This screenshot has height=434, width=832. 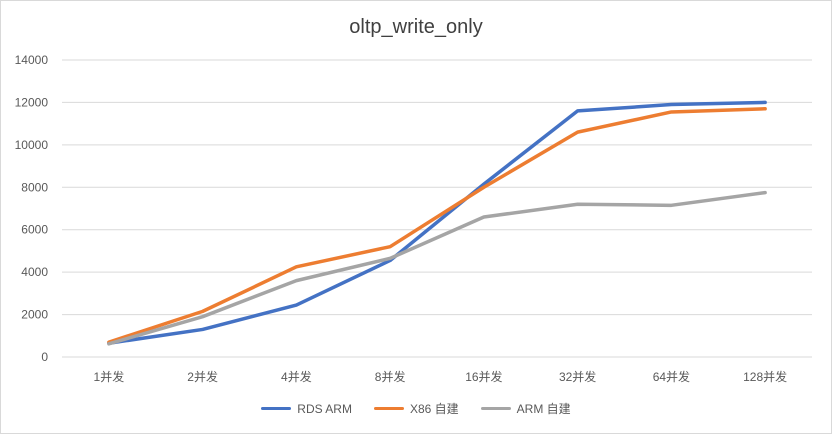 What do you see at coordinates (390, 376) in the screenshot?
I see `x-tick-label: 8并发` at bounding box center [390, 376].